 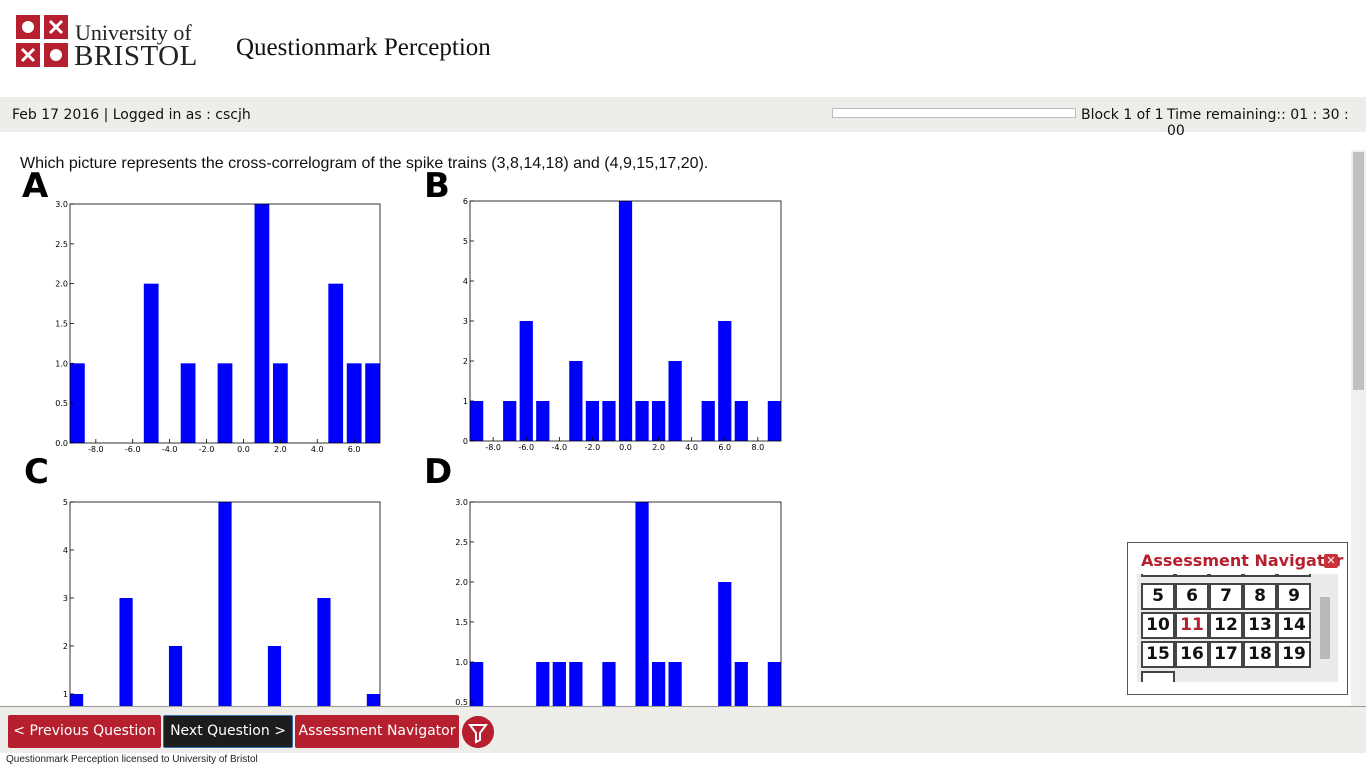 I want to click on question-cell: 9, so click(x=1294, y=596).